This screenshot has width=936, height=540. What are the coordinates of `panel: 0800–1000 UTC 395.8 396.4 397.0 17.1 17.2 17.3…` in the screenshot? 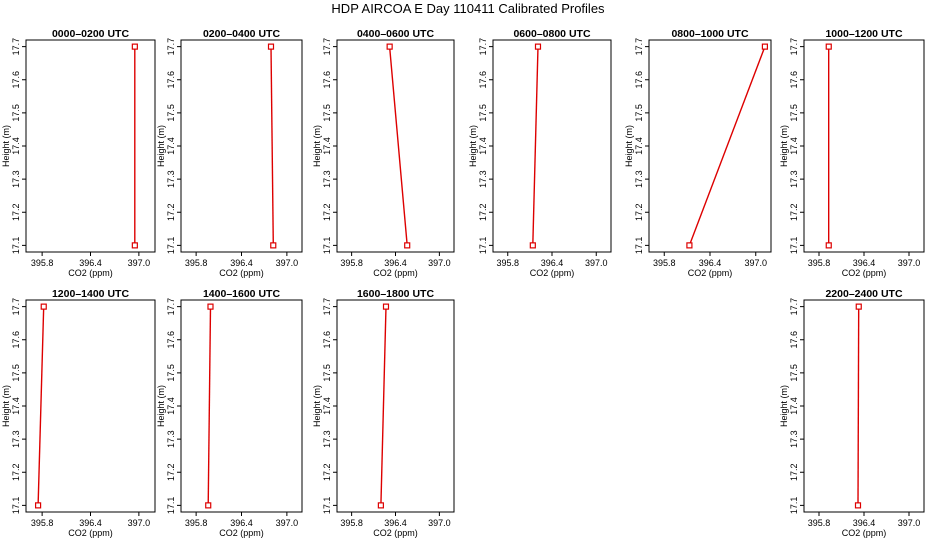 It's located at (698, 153).